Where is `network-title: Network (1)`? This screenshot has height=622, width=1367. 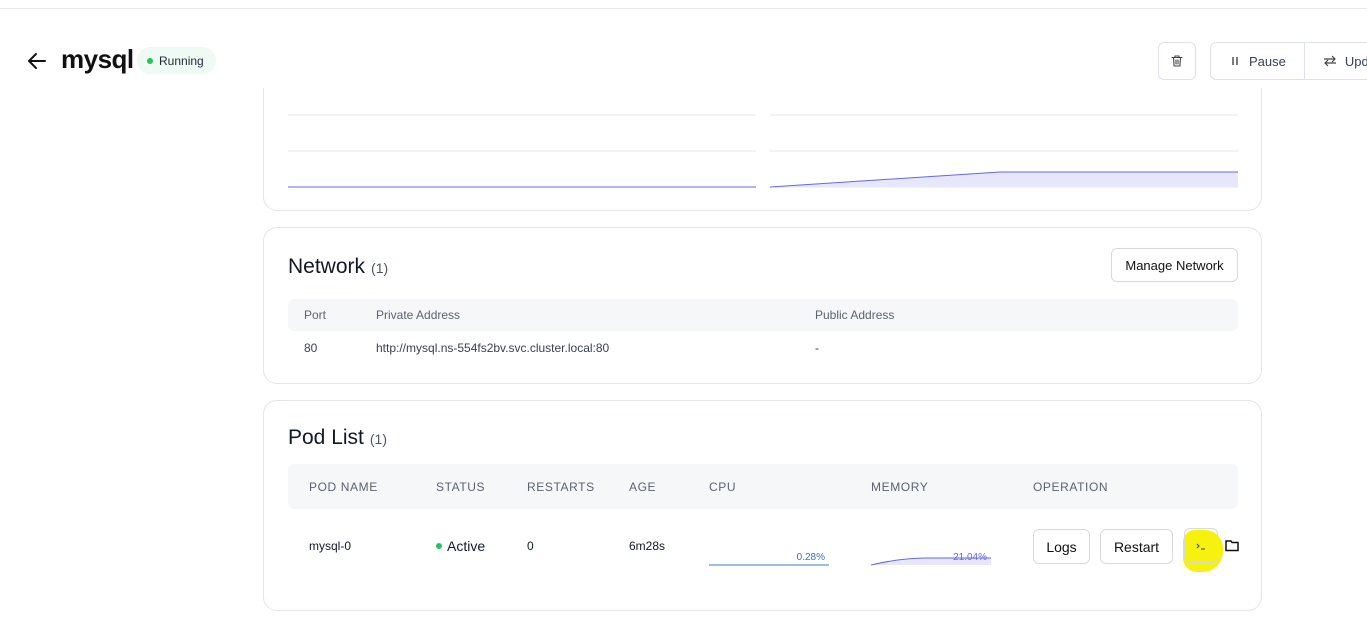 network-title: Network (1) is located at coordinates (338, 267).